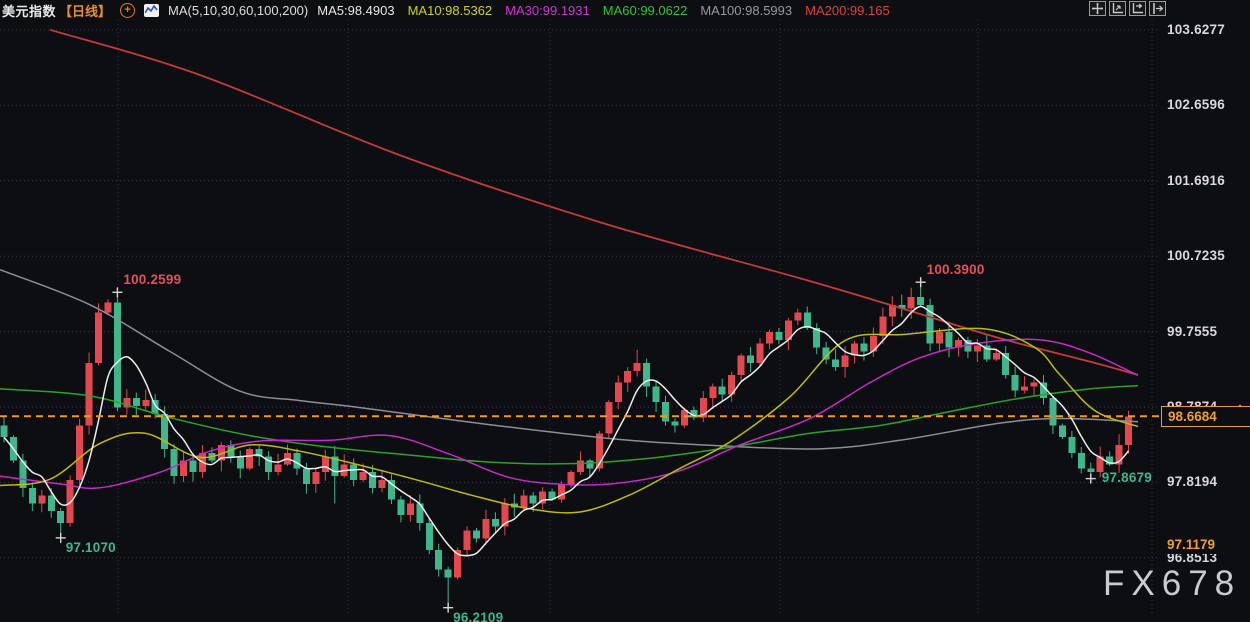 This screenshot has height=622, width=1250. I want to click on price-annotation: 97.1070, so click(90, 547).